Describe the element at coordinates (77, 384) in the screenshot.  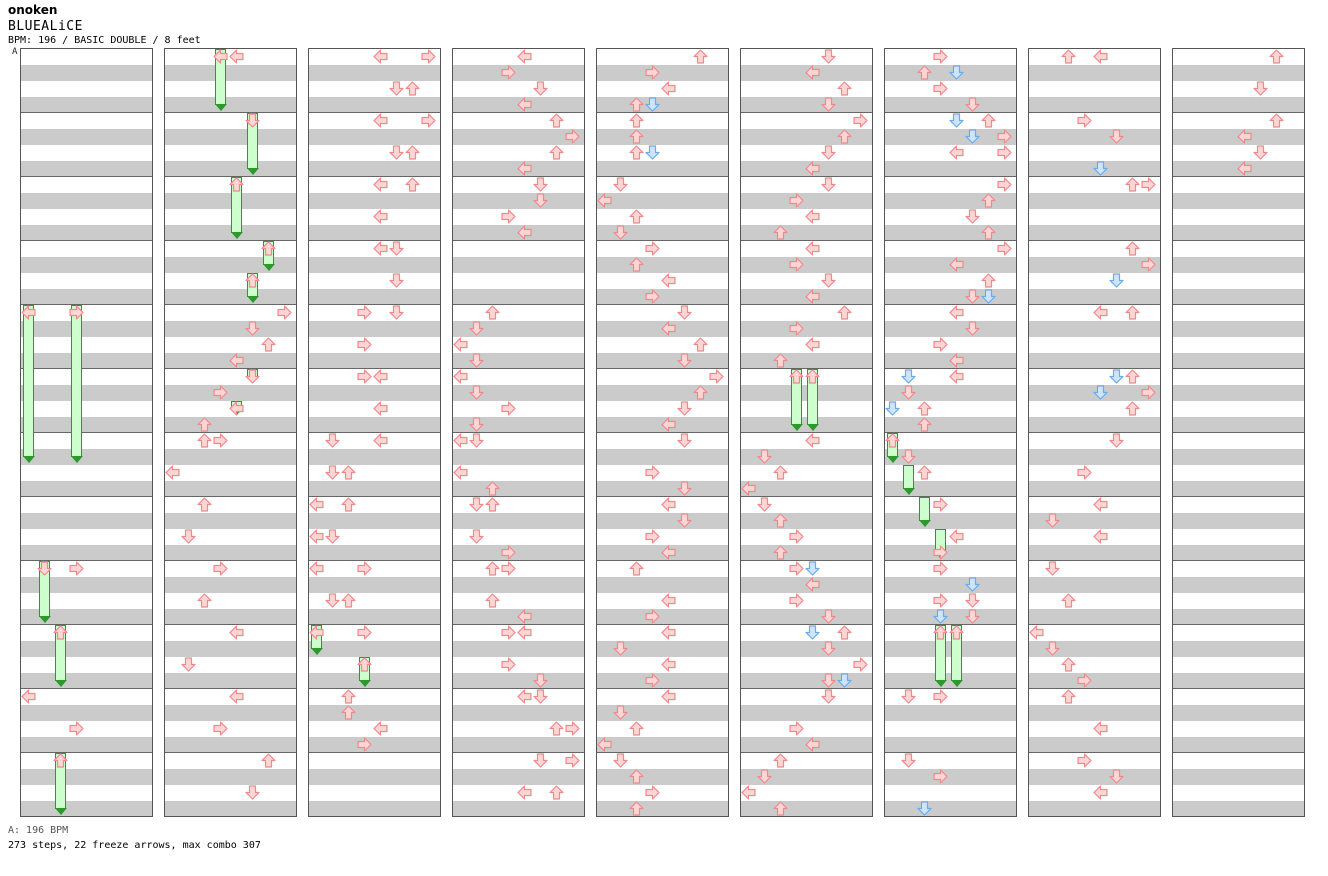
I see `freeze-arrow` at that location.